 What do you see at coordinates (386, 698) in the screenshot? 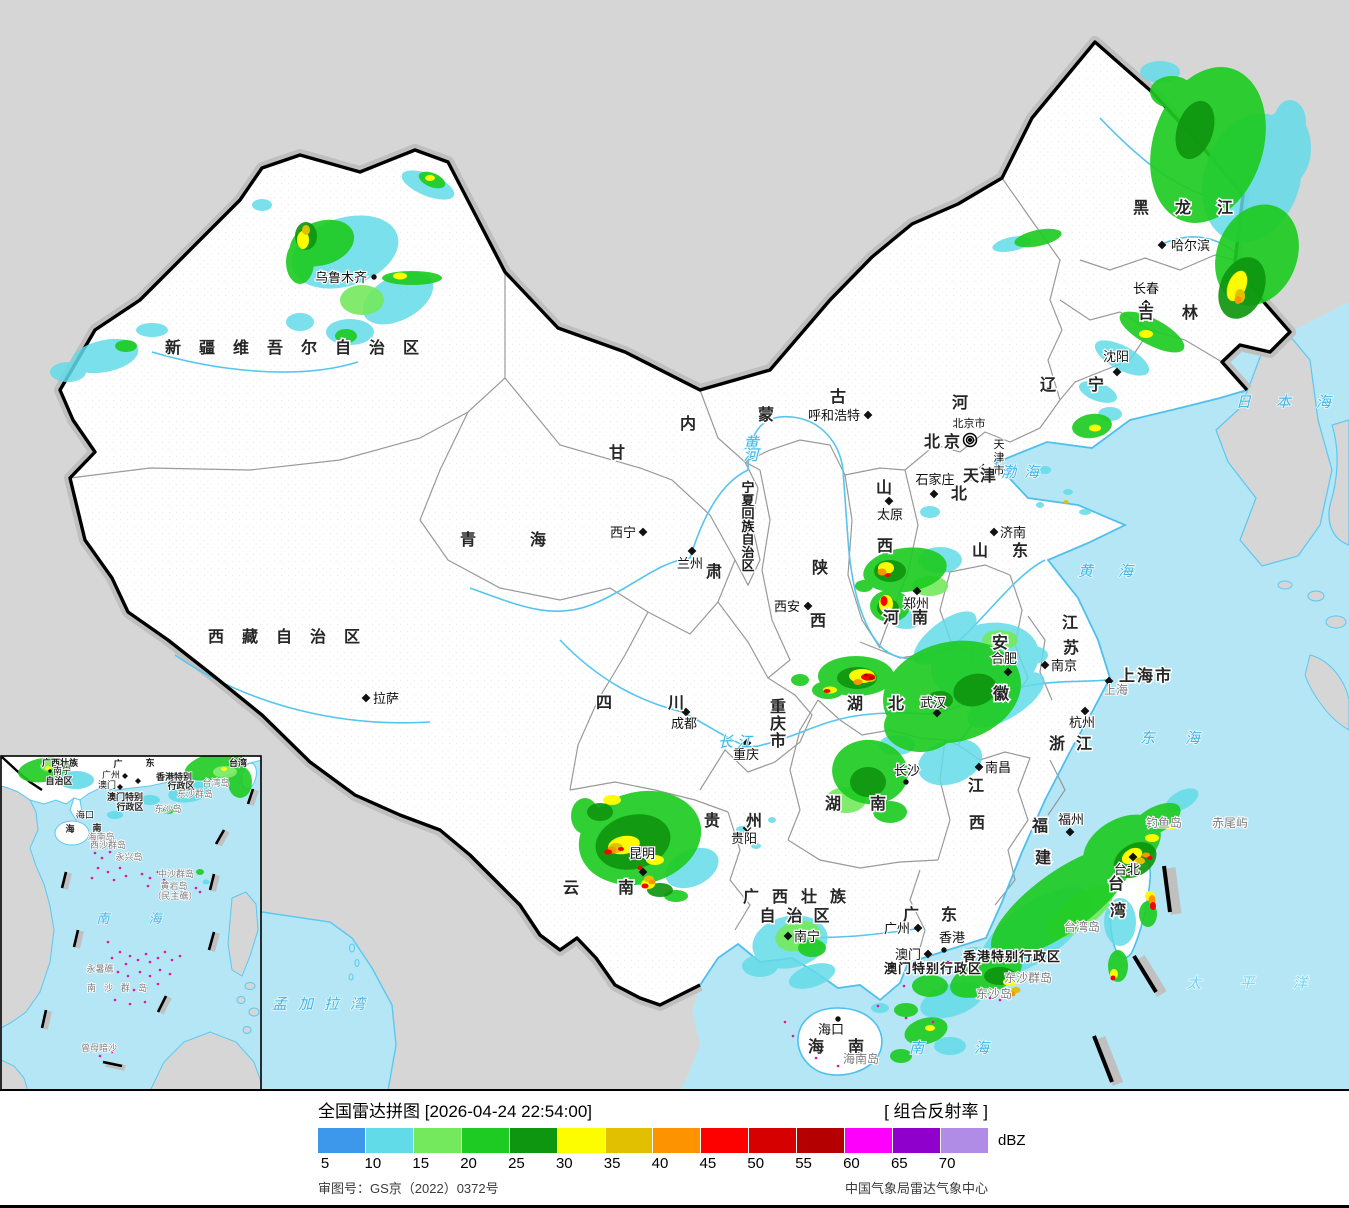
I see `city-label: 拉萨` at bounding box center [386, 698].